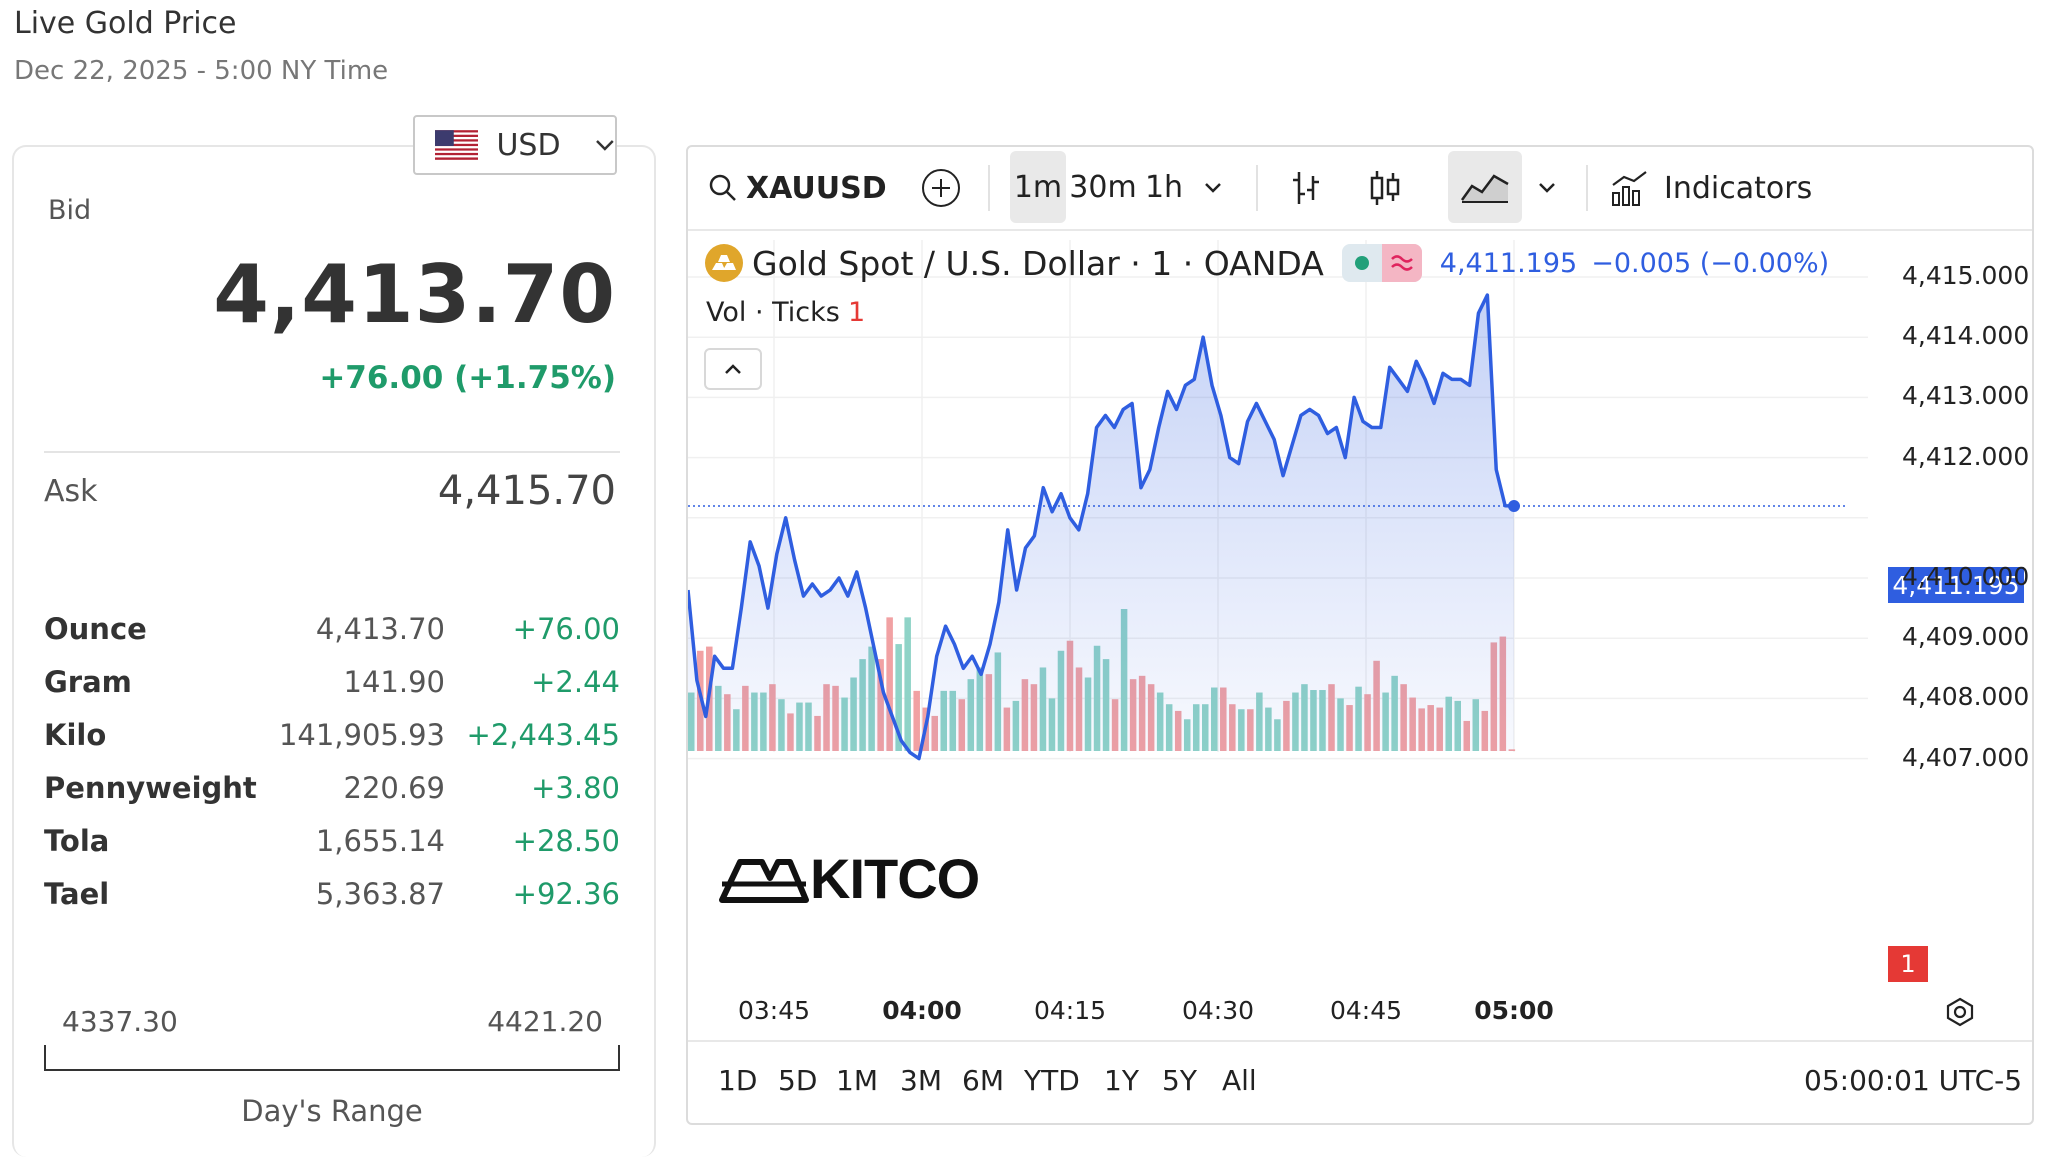 Image resolution: width=2048 pixels, height=1157 pixels. I want to click on ask-price: 4,415.70, so click(526, 491).